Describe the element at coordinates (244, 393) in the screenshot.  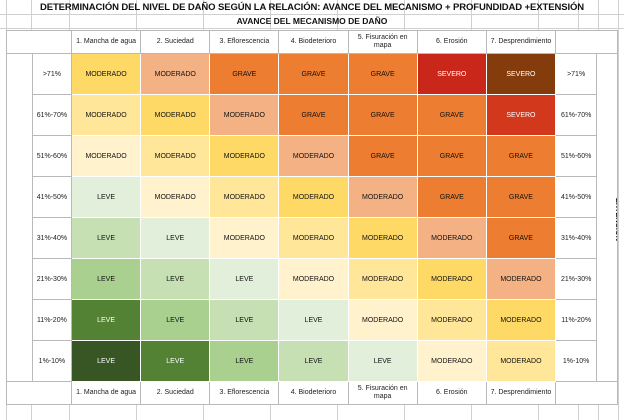
I see `column-bottom-header-3: 3. Eflorescencia` at that location.